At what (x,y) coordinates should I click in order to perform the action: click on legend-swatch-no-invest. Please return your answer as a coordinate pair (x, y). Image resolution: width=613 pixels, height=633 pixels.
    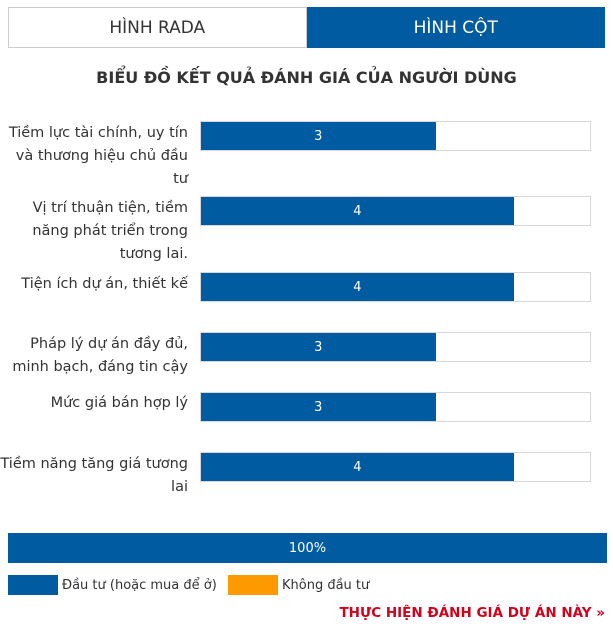
    Looking at the image, I should click on (253, 585).